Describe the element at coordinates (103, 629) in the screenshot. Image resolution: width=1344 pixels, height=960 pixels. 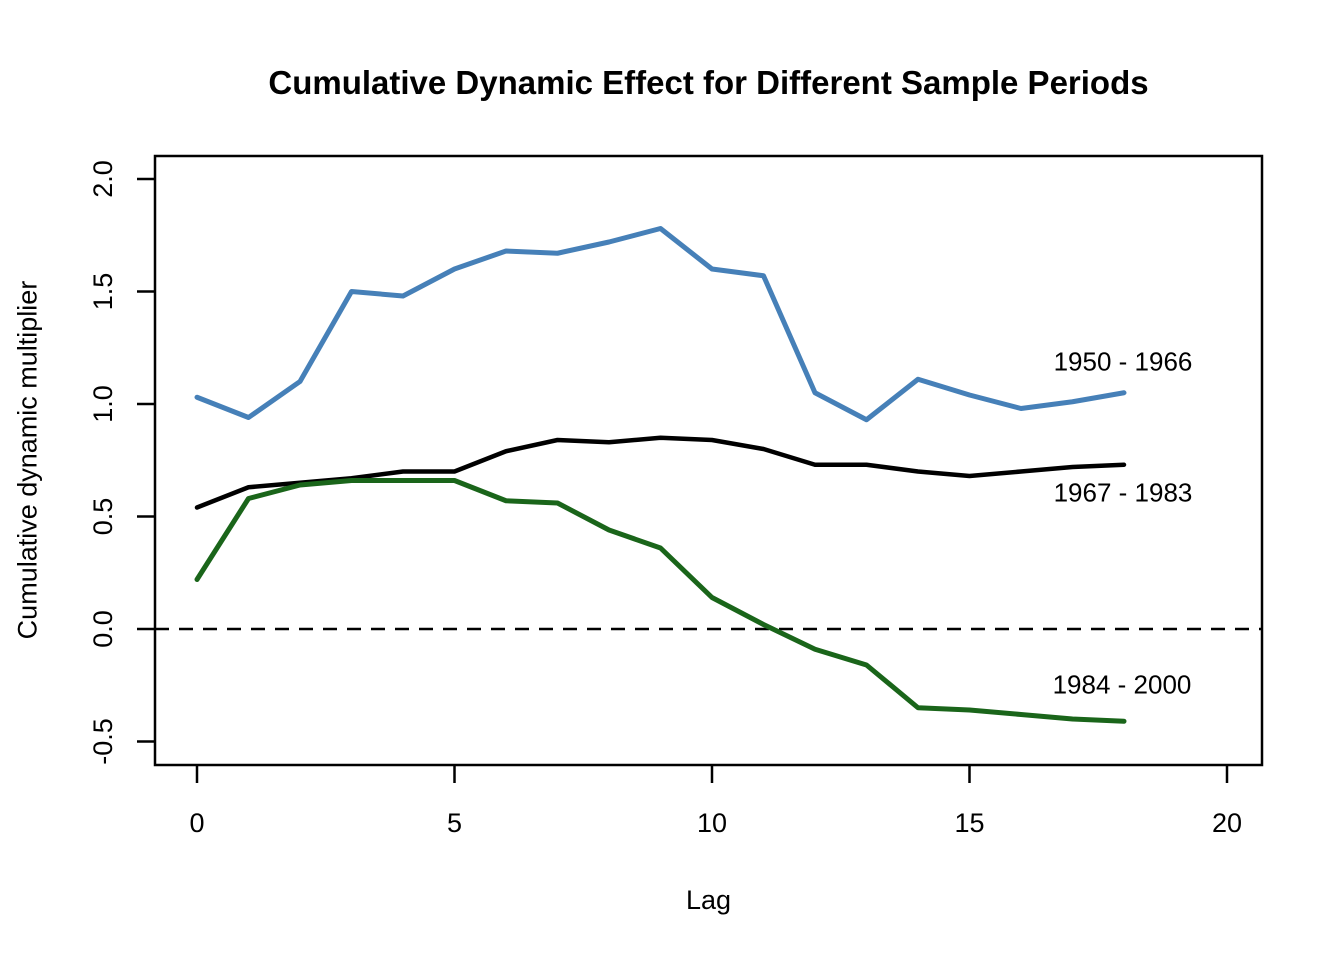
I see `y-tick-label: 0.0` at that location.